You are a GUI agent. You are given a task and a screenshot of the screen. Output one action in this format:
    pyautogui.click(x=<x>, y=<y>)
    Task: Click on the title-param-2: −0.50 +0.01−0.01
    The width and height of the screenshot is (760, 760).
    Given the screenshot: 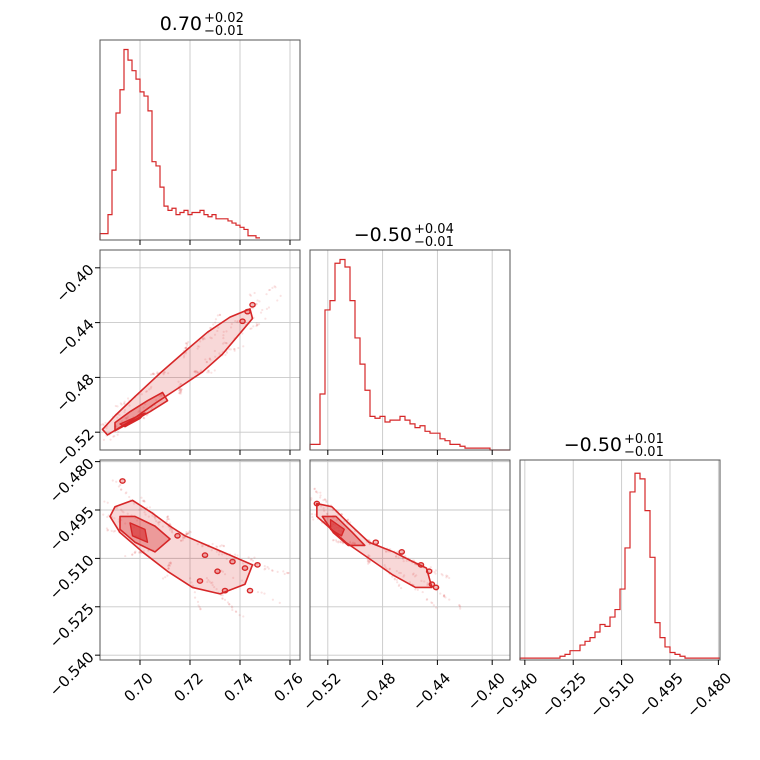 What is the action you would take?
    pyautogui.click(x=614, y=446)
    